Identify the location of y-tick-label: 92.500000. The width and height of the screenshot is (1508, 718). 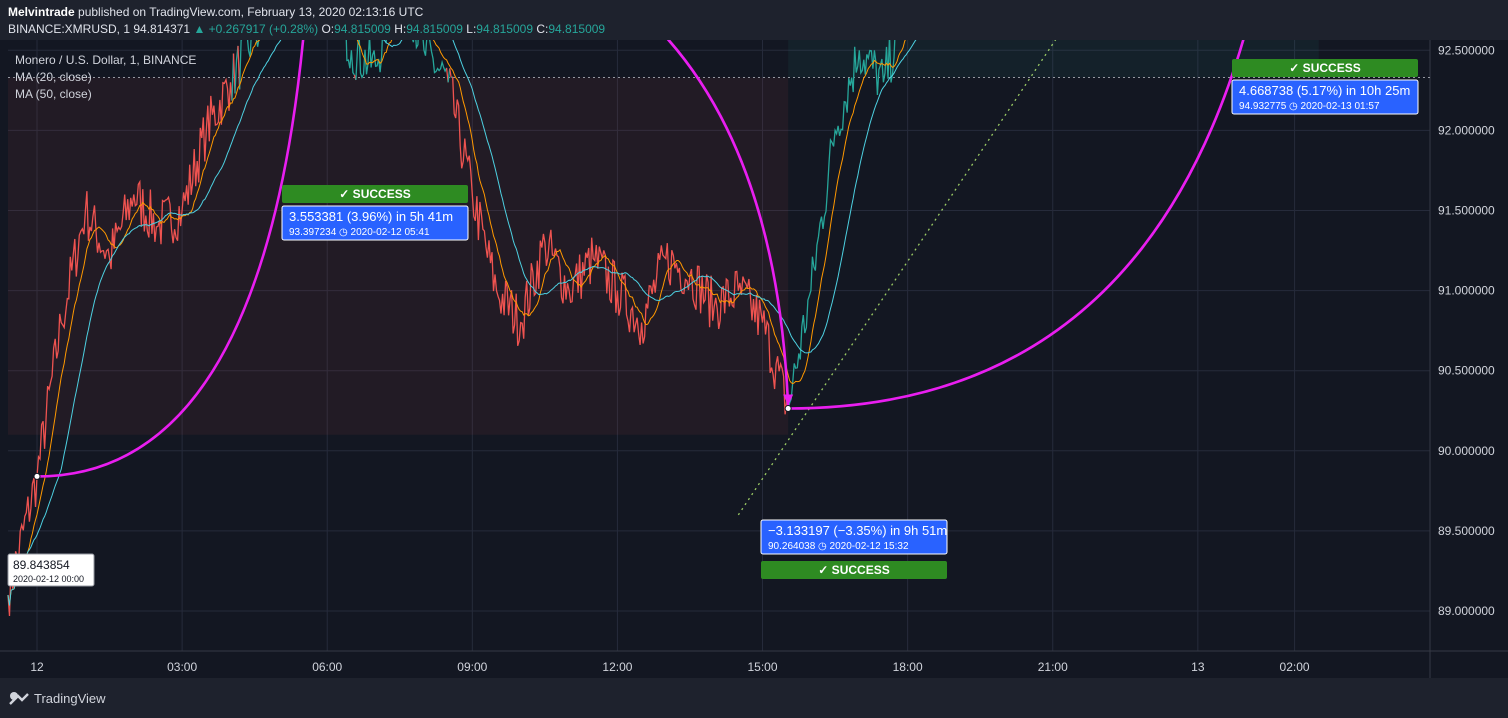
(1466, 50).